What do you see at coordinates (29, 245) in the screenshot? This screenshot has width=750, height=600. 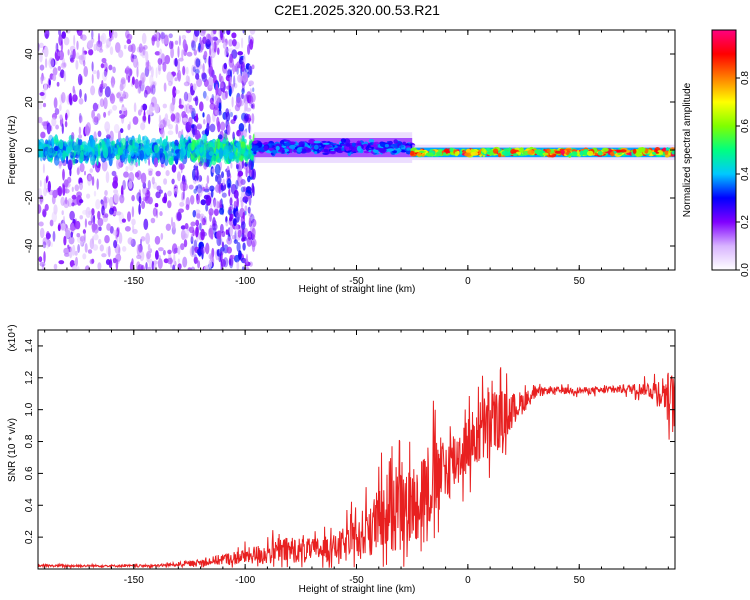 I see `y-tick-label: -40` at bounding box center [29, 245].